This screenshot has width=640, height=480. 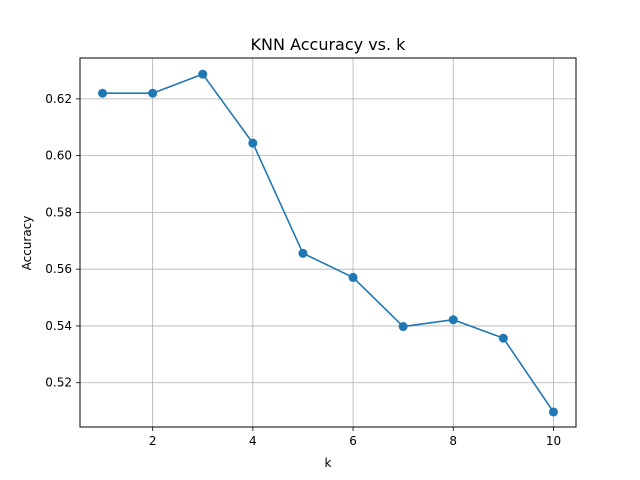 I want to click on y-tick-label: 0.54, so click(x=58, y=326).